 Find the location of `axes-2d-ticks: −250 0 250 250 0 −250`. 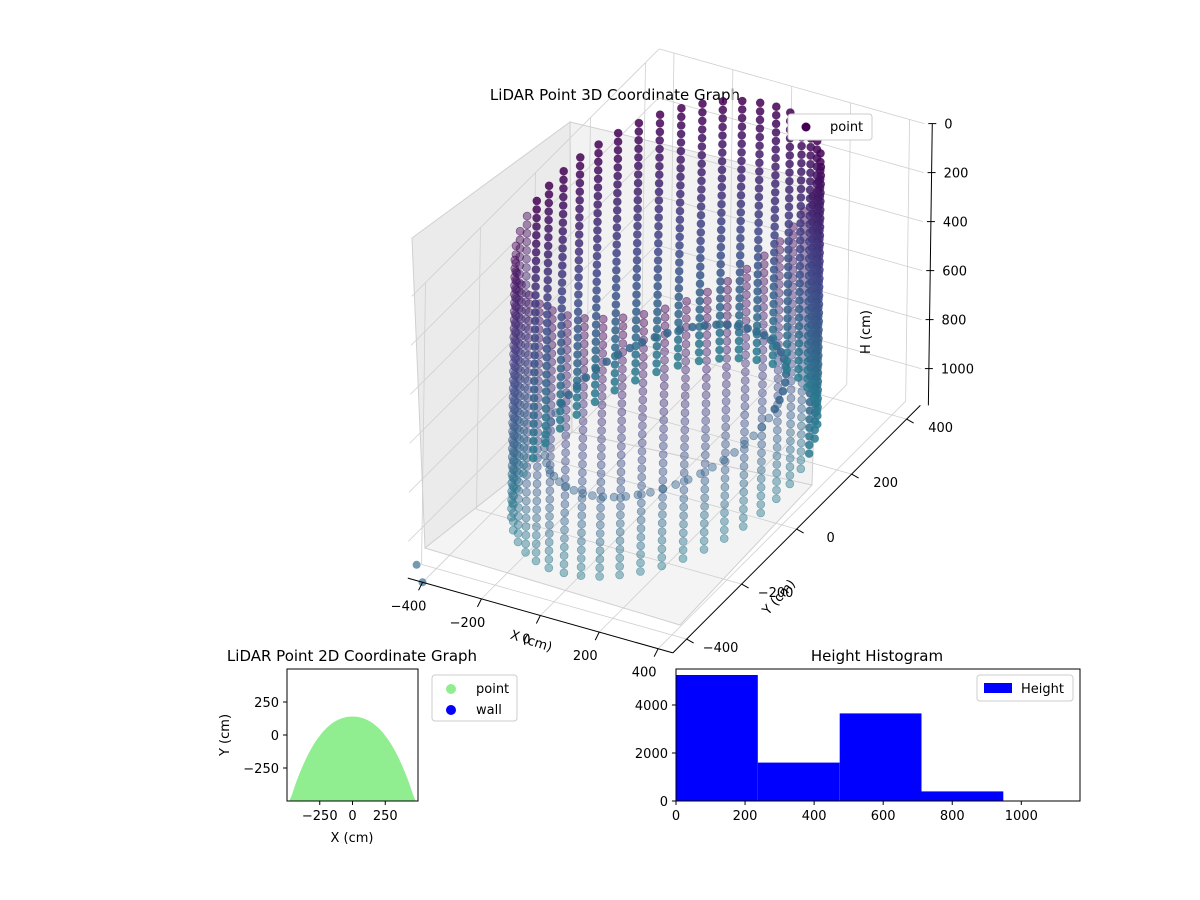

axes-2d-ticks: −250 0 250 250 0 −250 is located at coordinates (320, 760).